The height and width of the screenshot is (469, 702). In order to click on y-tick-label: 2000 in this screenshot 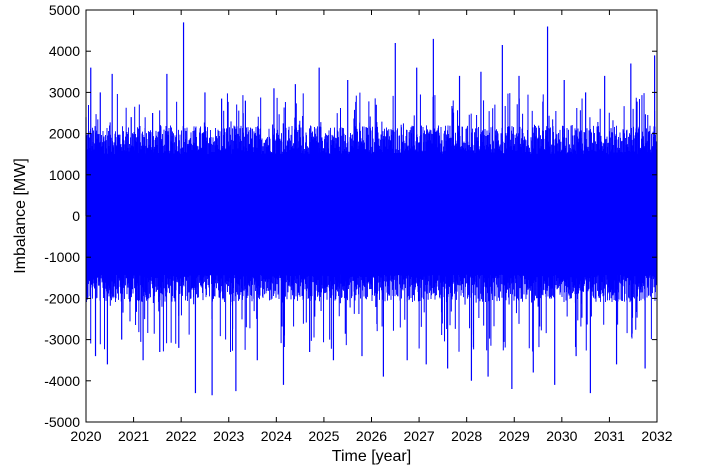, I will do `click(64, 134)`.